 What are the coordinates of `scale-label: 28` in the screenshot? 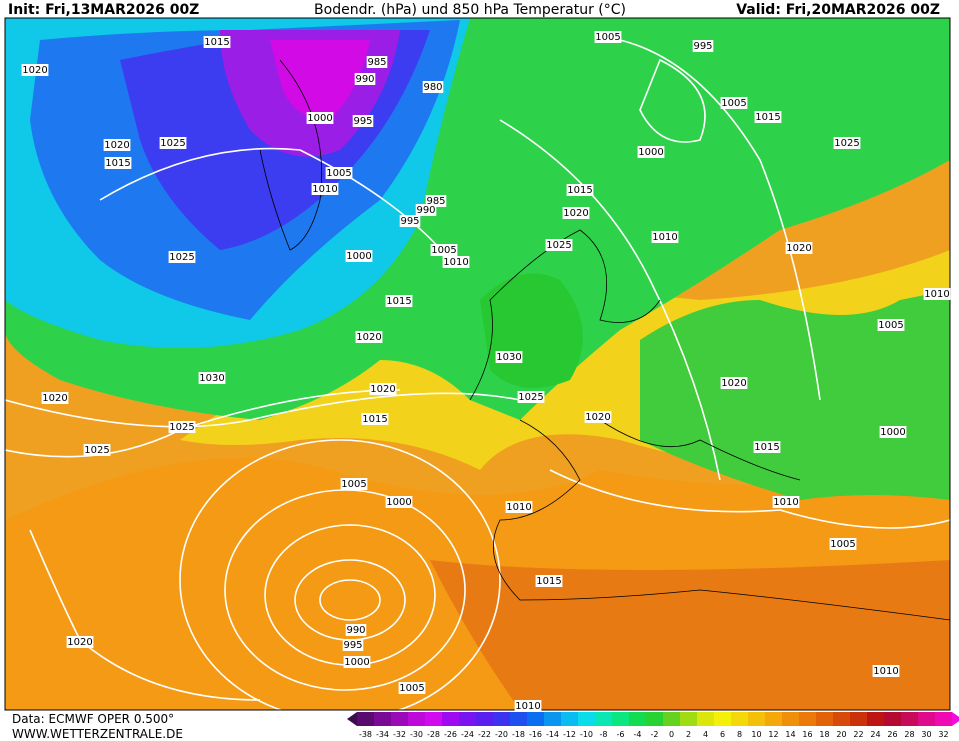 It's located at (909, 734).